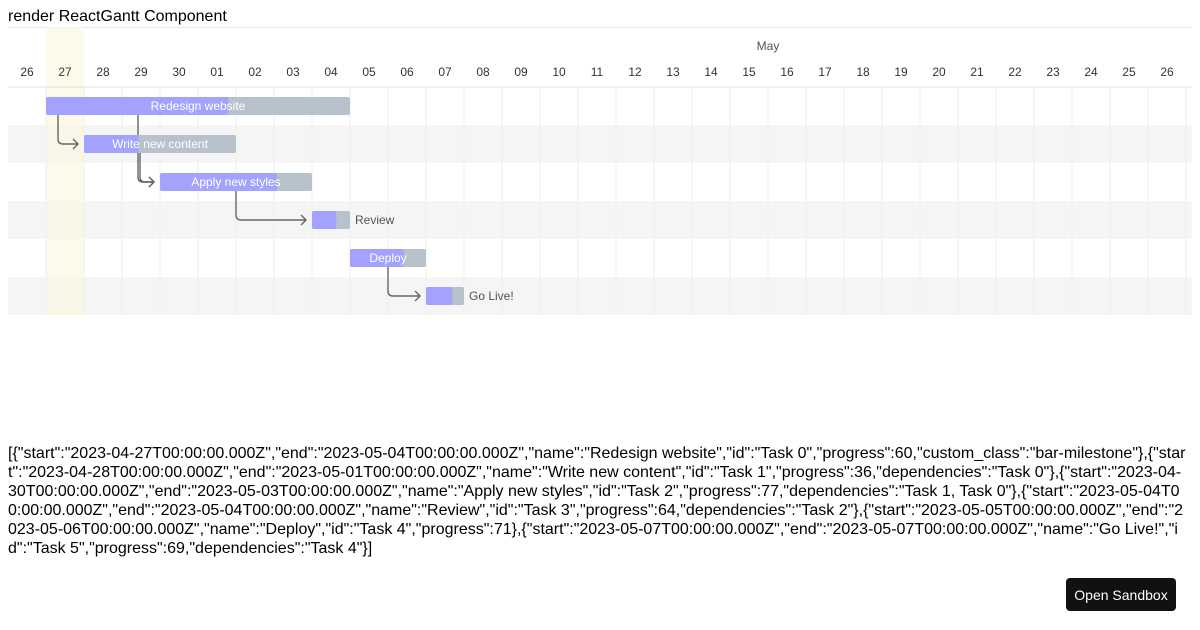 This screenshot has width=1200, height=630. What do you see at coordinates (863, 72) in the screenshot?
I see `day-label: 18` at bounding box center [863, 72].